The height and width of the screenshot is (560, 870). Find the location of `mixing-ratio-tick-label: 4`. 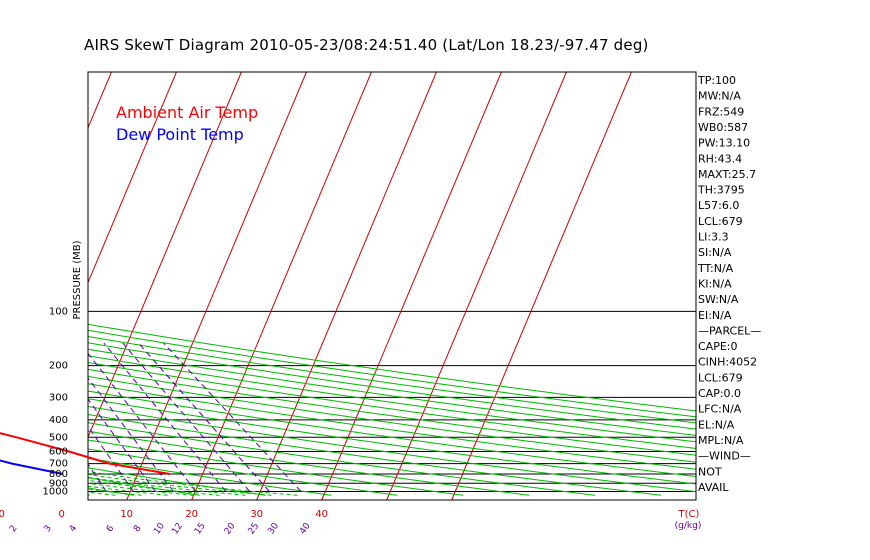

mixing-ratio-tick-label: 4 is located at coordinates (74, 528).